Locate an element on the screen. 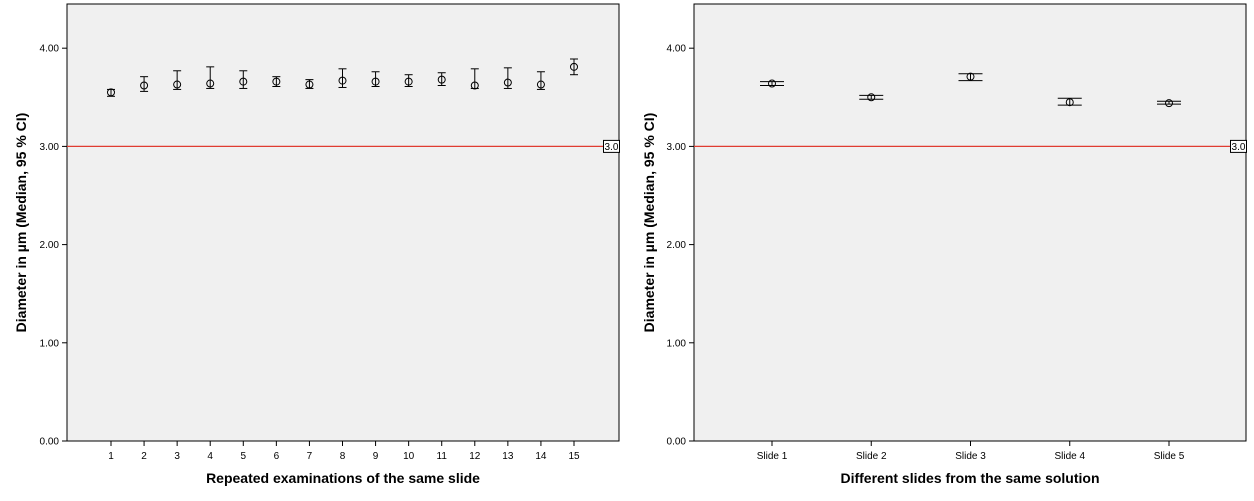 The height and width of the screenshot is (501, 1254). x-tick-label: Slide 5 is located at coordinates (1169, 456).